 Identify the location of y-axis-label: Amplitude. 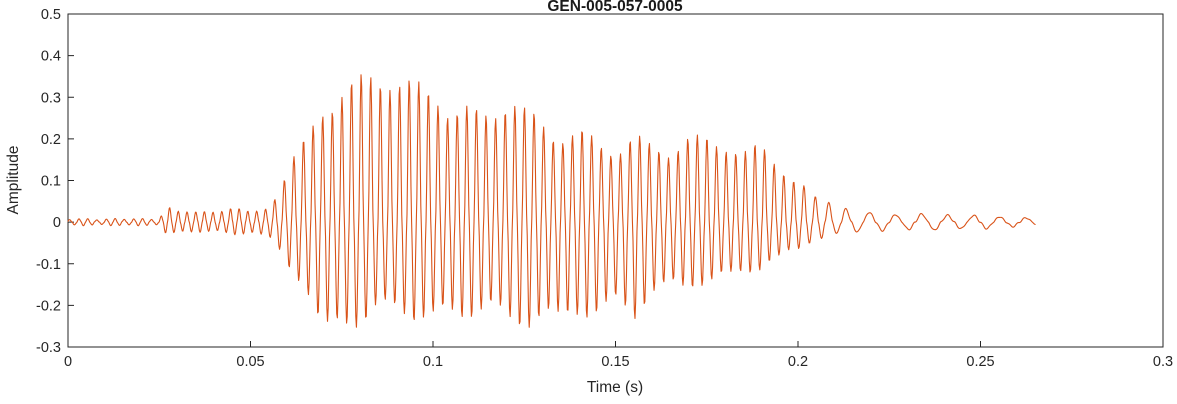
(13, 180).